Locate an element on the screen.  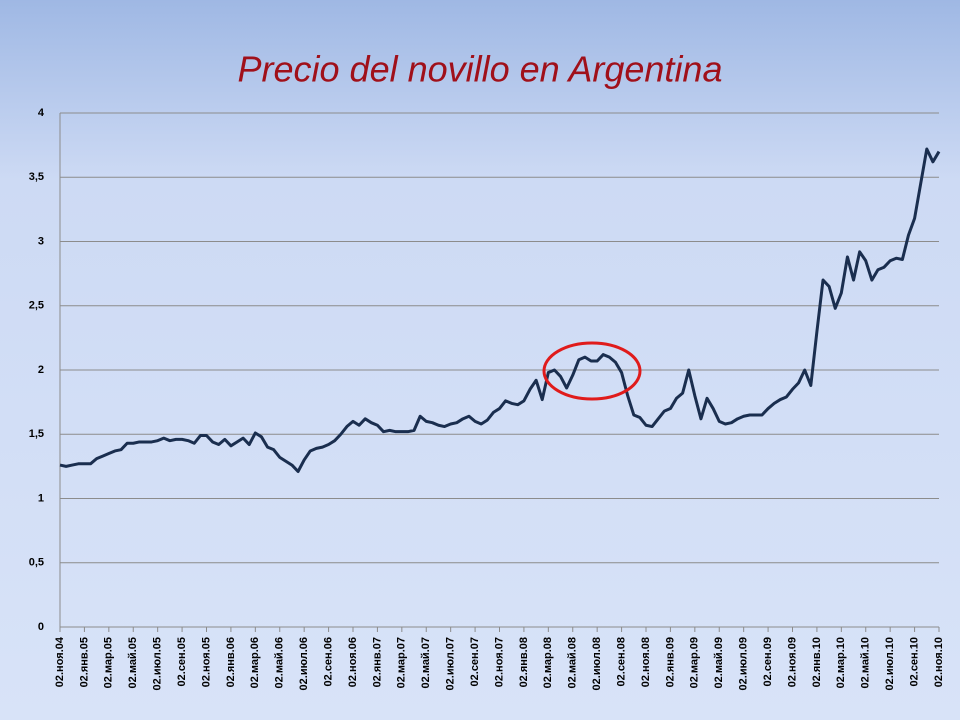
x-tick-label: 02.июл.06 is located at coordinates (304, 663).